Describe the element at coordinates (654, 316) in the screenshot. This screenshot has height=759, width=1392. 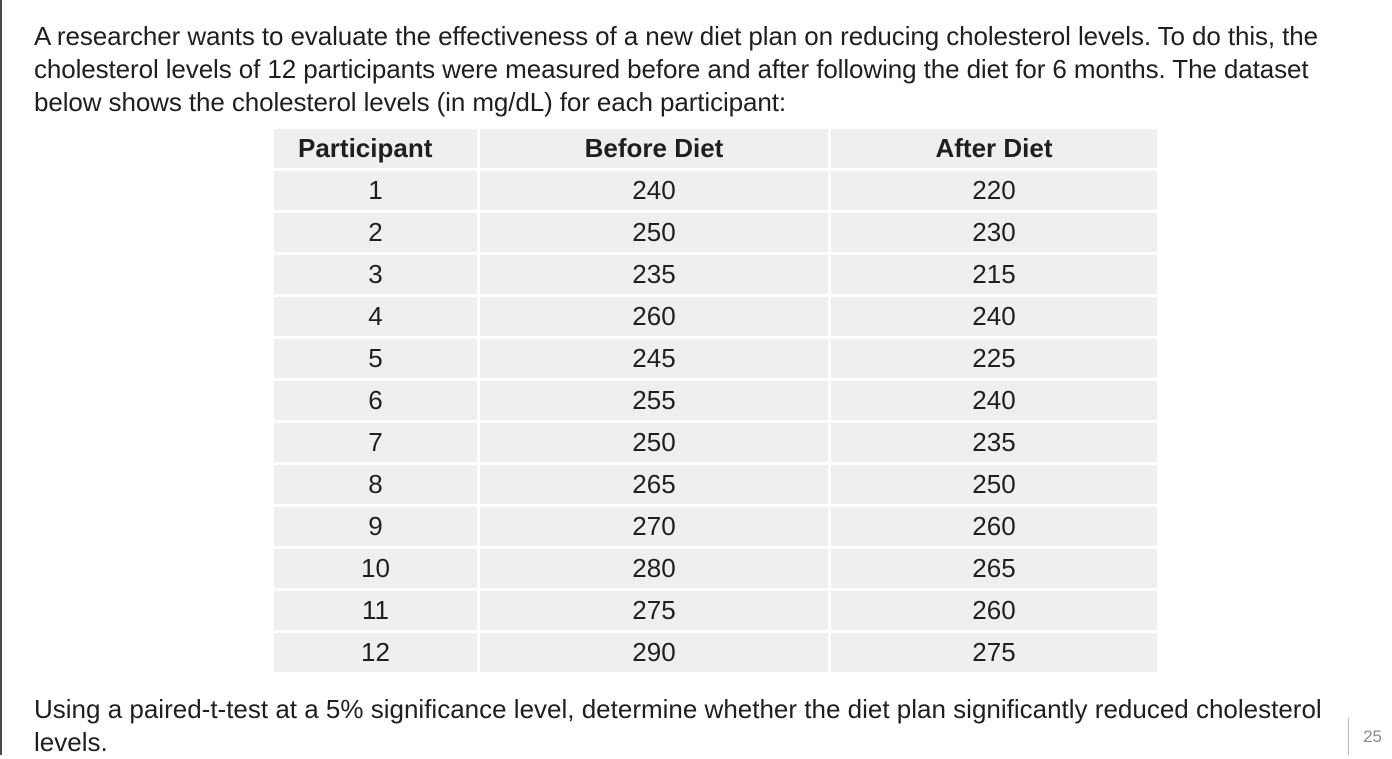
I see `before-diet-cell: 260` at that location.